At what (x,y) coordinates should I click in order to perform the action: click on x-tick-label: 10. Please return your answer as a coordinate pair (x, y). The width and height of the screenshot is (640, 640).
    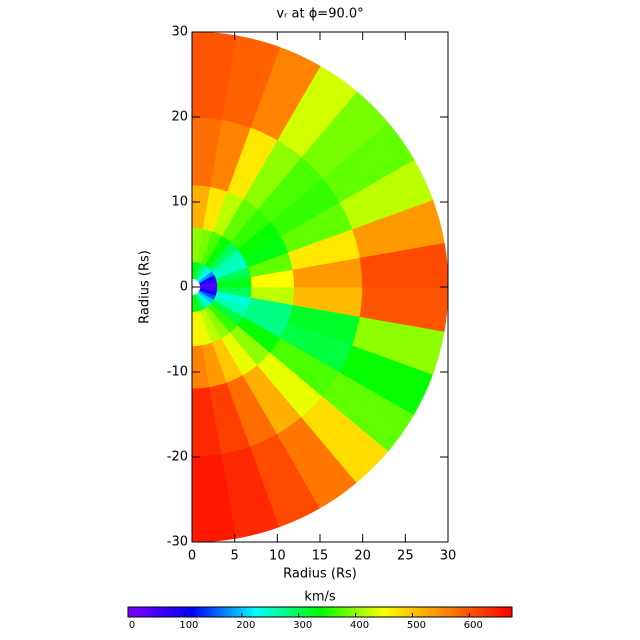
    Looking at the image, I should click on (277, 556).